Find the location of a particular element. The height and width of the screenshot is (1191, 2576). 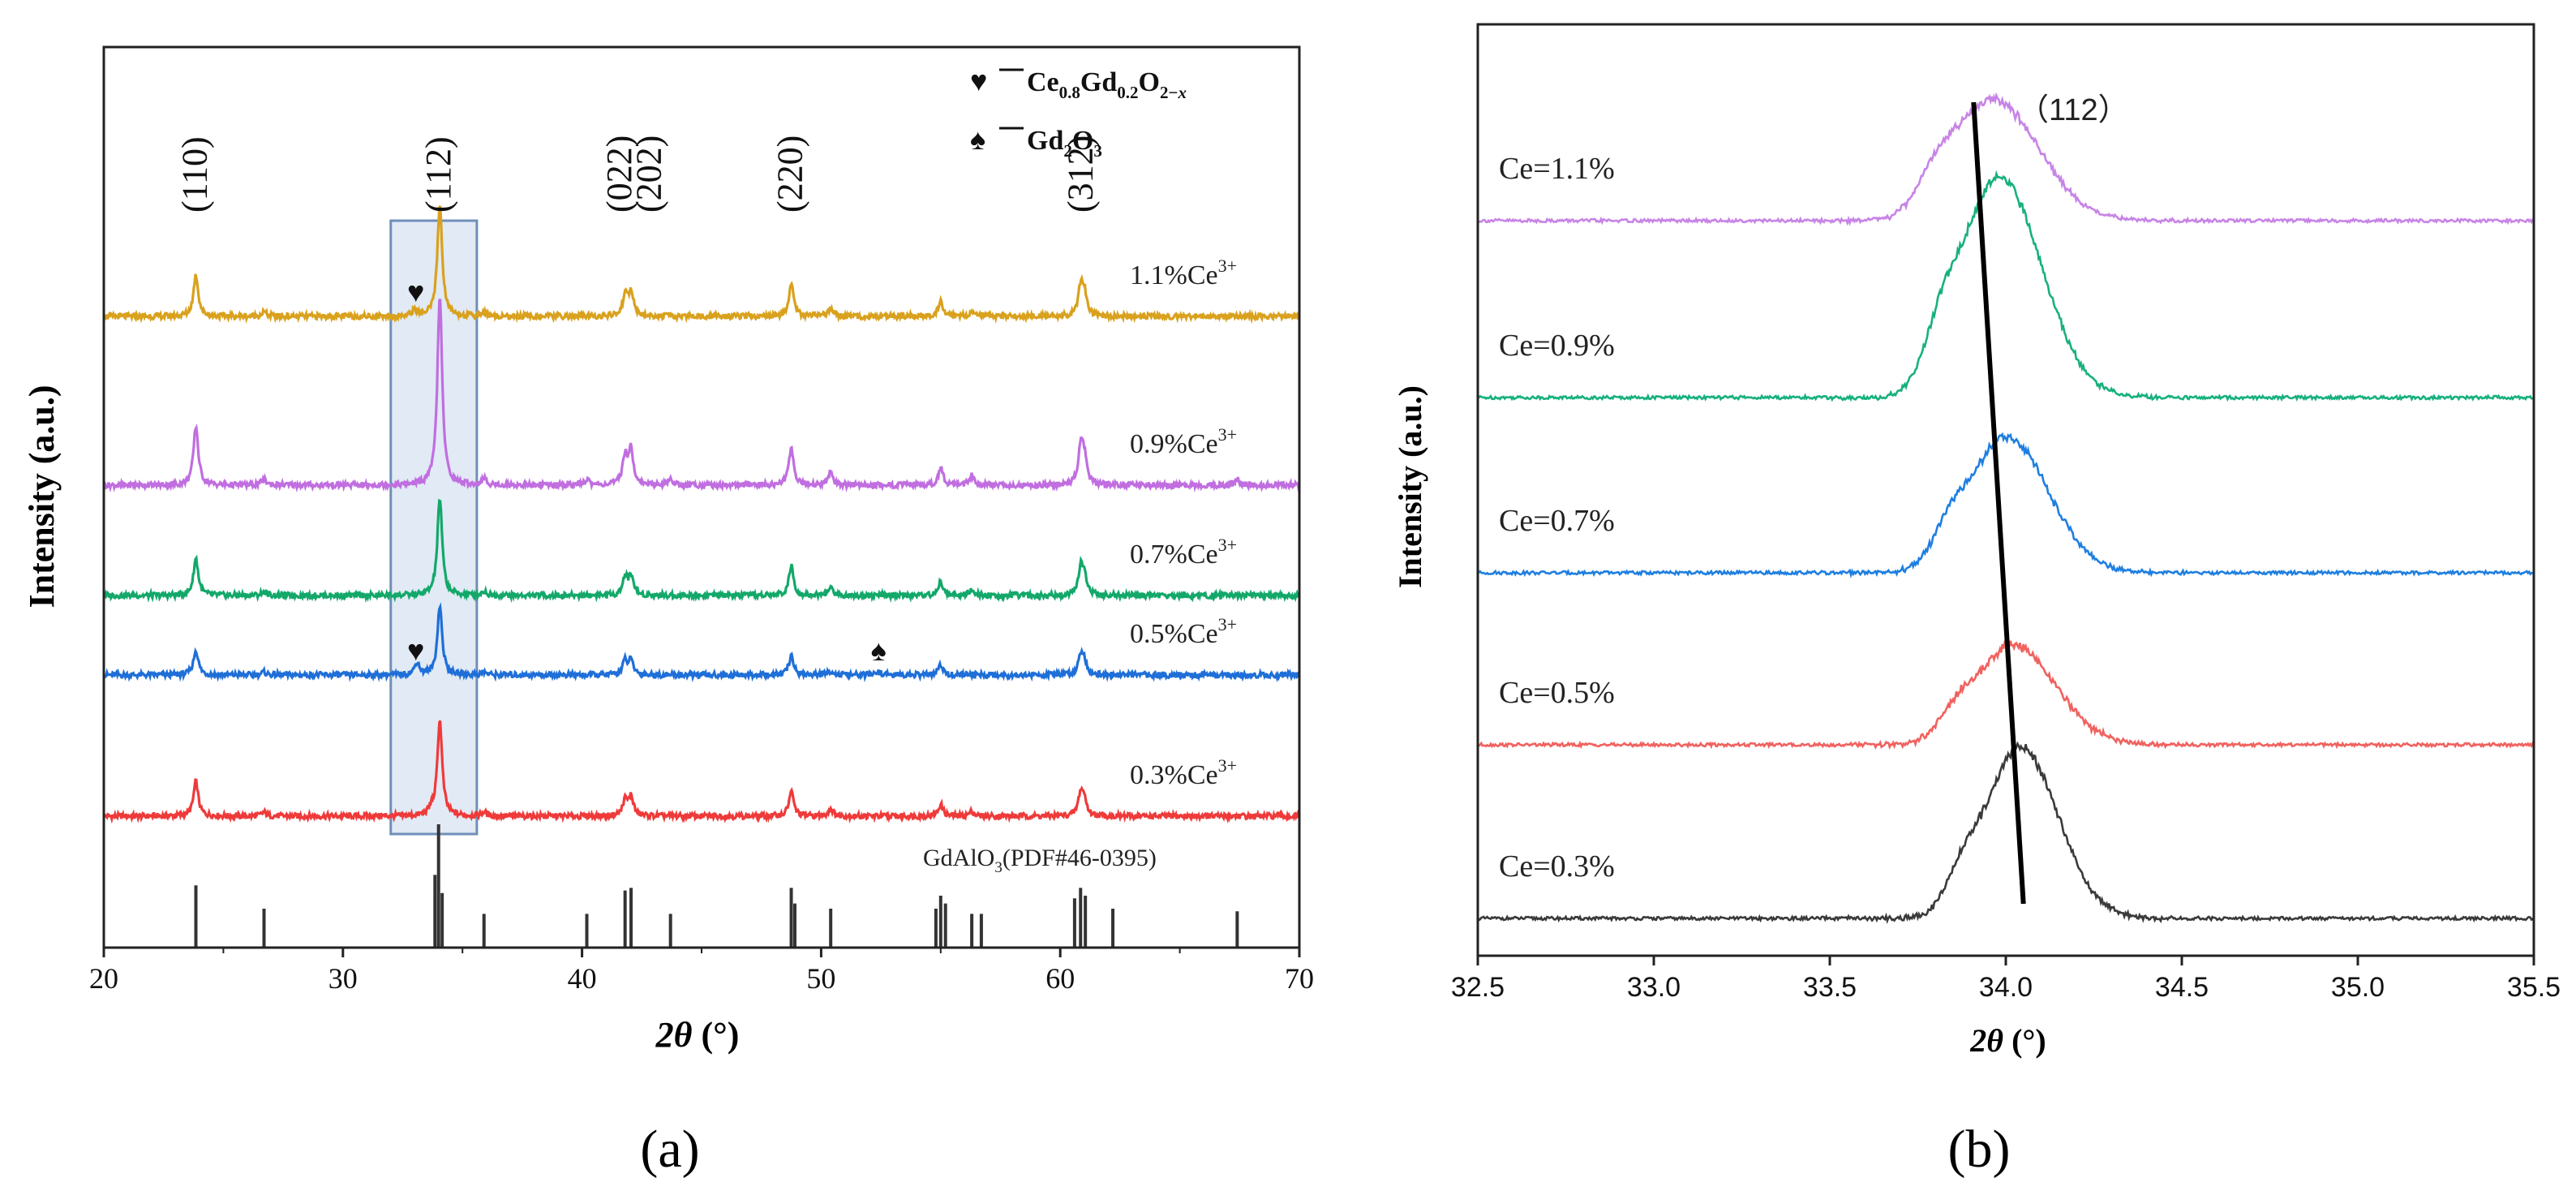

legend-symbol: ♥ is located at coordinates (978, 80).